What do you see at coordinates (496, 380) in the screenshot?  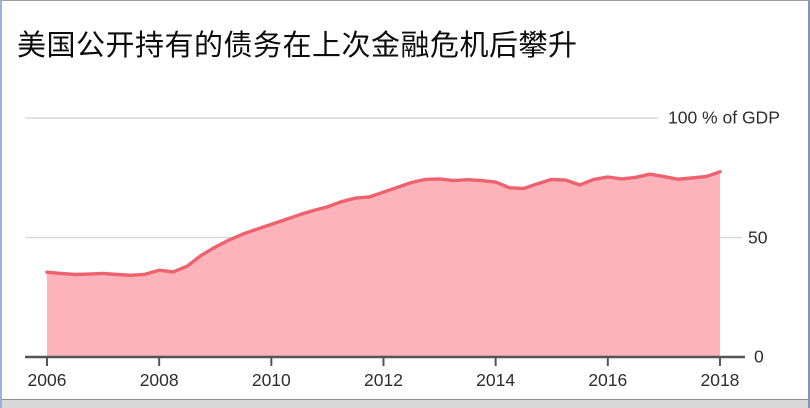 I see `x-tick-label-2014: 2014` at bounding box center [496, 380].